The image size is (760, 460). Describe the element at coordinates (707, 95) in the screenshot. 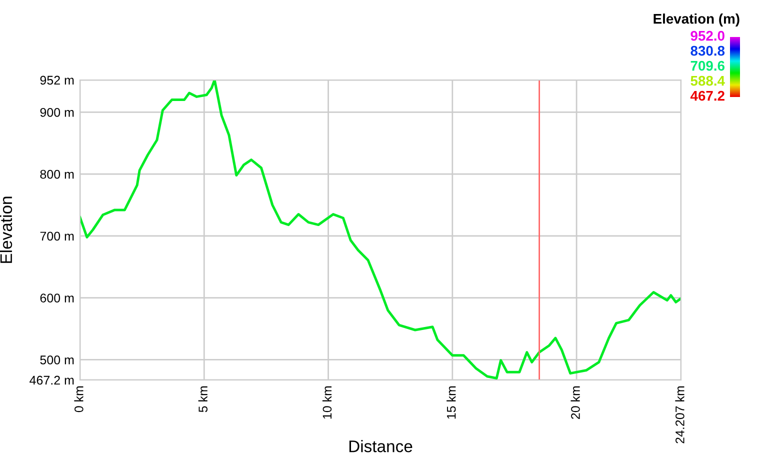

I see `color-bar-label: 467.2` at that location.